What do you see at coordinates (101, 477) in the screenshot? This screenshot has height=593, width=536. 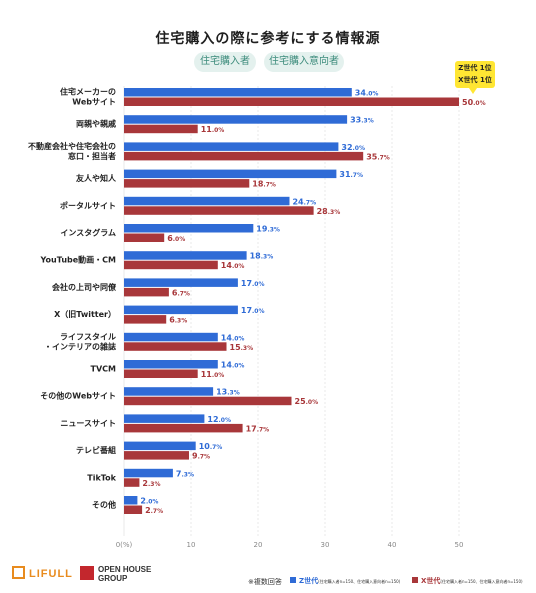 I see `category-label: TikTok` at bounding box center [101, 477].